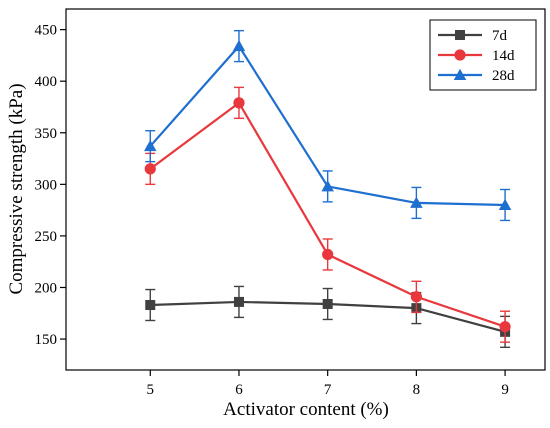  Describe the element at coordinates (46, 185) in the screenshot. I see `y-tick-label: 300` at that location.